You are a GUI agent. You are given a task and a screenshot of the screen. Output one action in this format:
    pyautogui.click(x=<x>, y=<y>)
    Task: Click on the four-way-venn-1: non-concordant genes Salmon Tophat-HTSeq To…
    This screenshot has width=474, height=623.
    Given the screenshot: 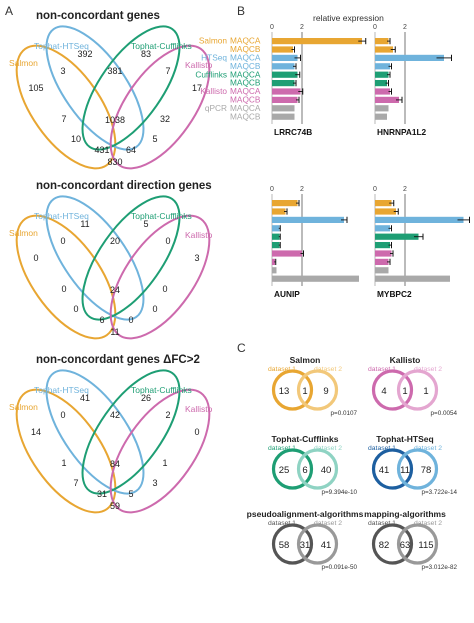 What is the action you would take?
    pyautogui.click(x=111, y=90)
    